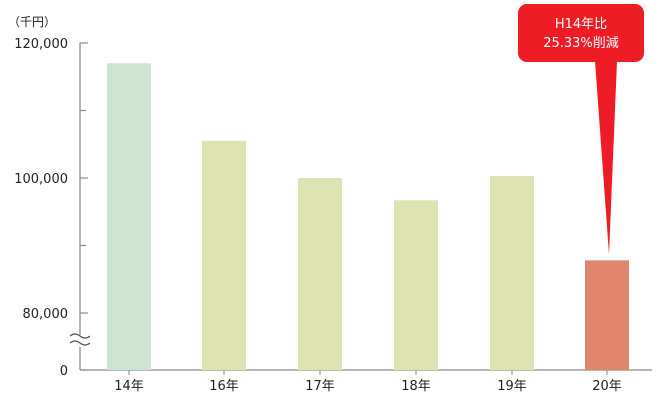 This screenshot has width=661, height=399. I want to click on x-tick-label: 18年, so click(416, 386).